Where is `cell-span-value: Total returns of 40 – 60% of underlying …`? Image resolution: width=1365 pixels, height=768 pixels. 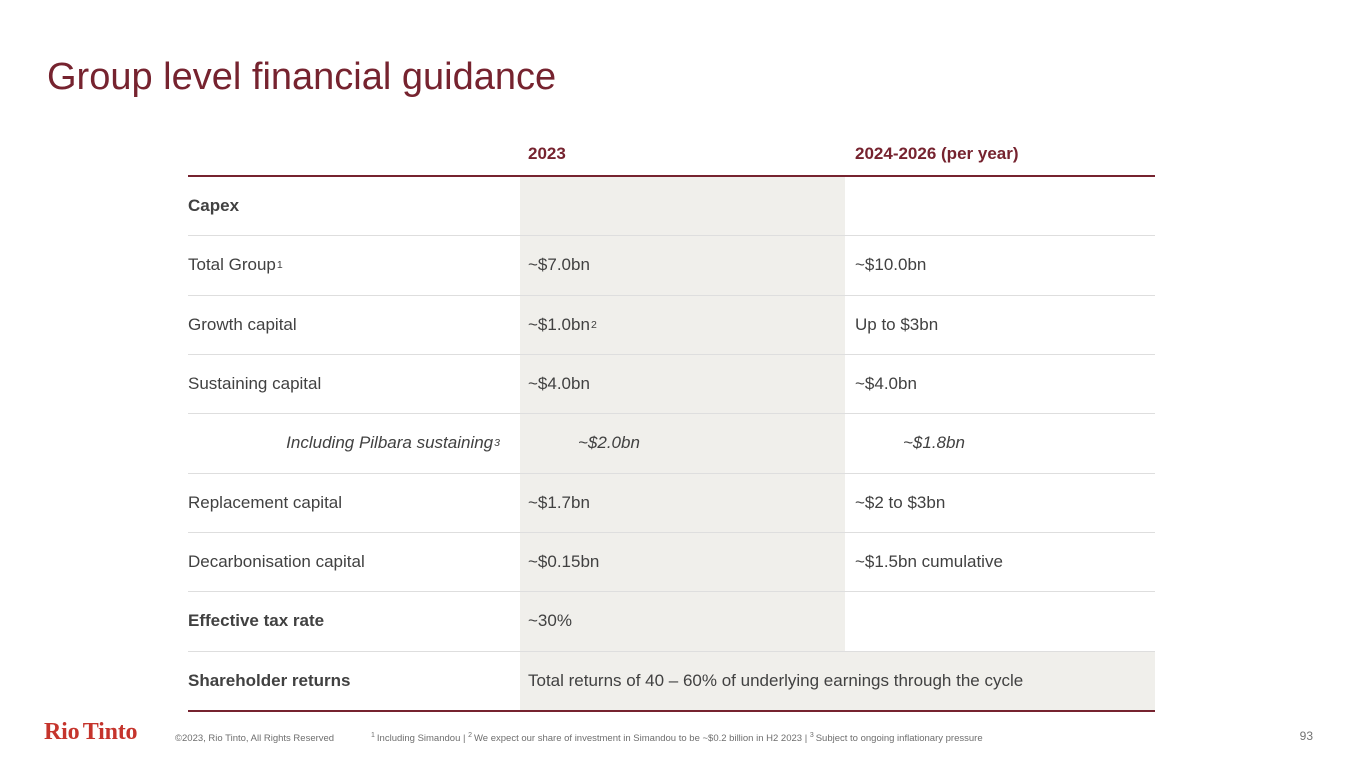
cell-span-value: Total returns of 40 – 60% of underlying … is located at coordinates (776, 680).